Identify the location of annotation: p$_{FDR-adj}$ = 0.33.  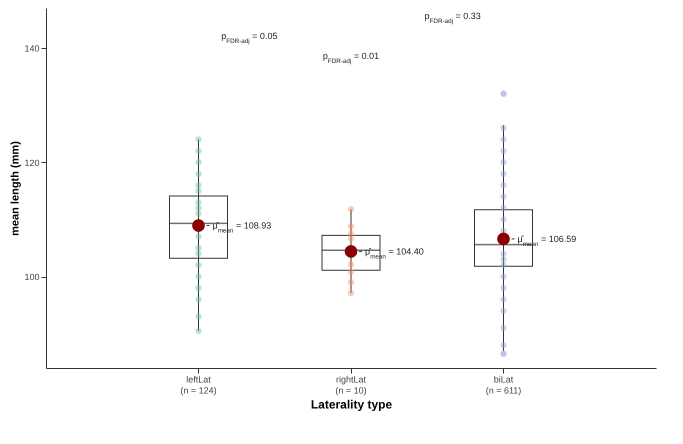
(452, 17).